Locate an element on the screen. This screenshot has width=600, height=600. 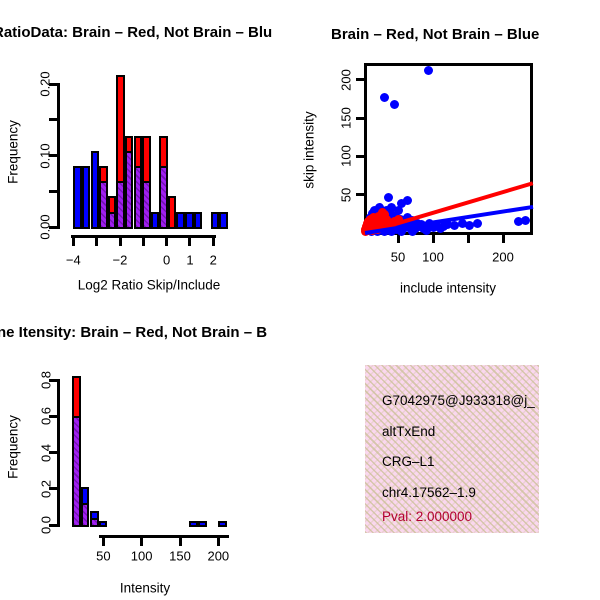
ratio-hist-xlabel: Log2 Ratio Skip/Include is located at coordinates (149, 285).